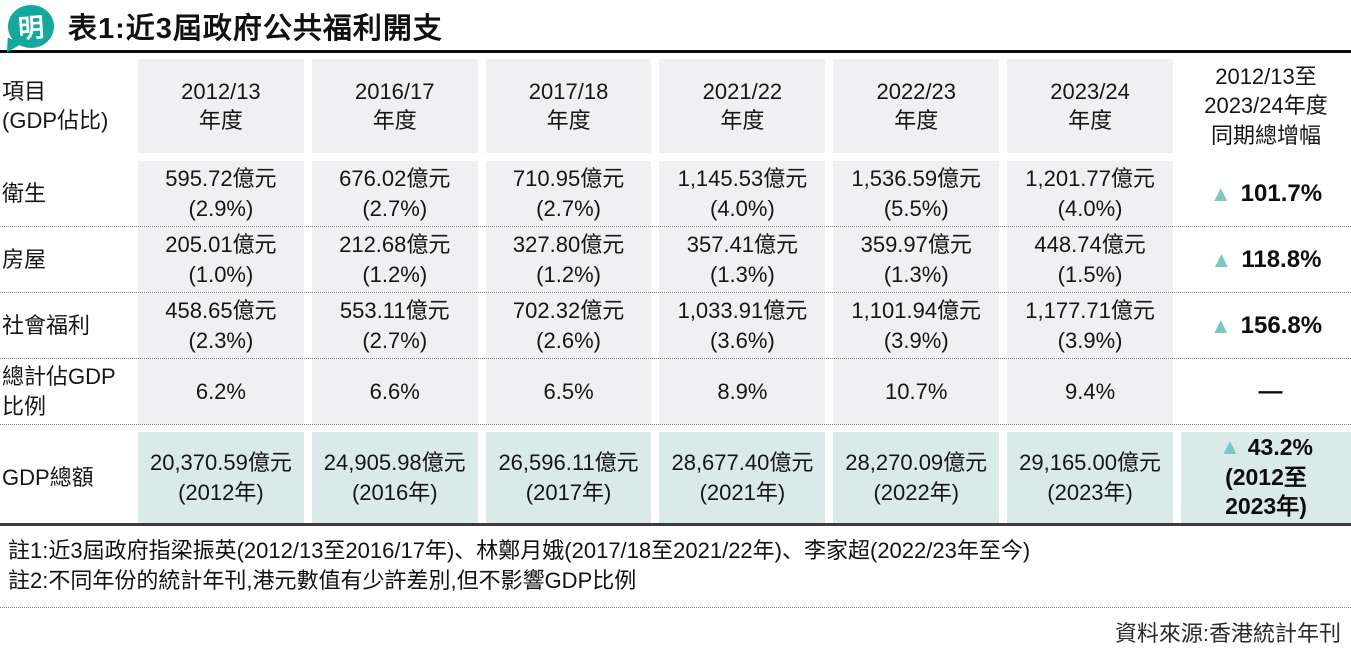 The height and width of the screenshot is (648, 1351). Describe the element at coordinates (1090, 391) in the screenshot. I see `value-cell: 9.4%` at that location.